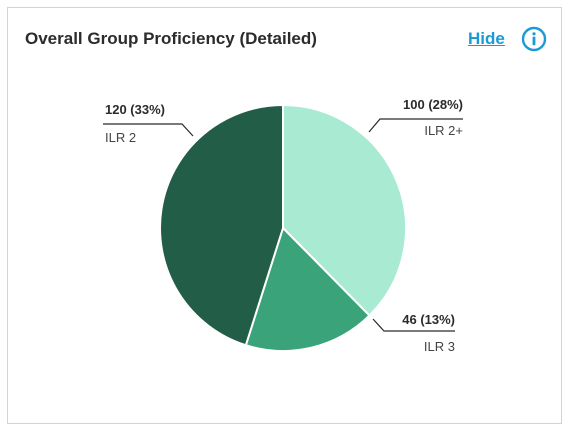 This screenshot has width=571, height=432. What do you see at coordinates (428, 319) in the screenshot?
I see `slice-value-label: 46 (13%)` at bounding box center [428, 319].